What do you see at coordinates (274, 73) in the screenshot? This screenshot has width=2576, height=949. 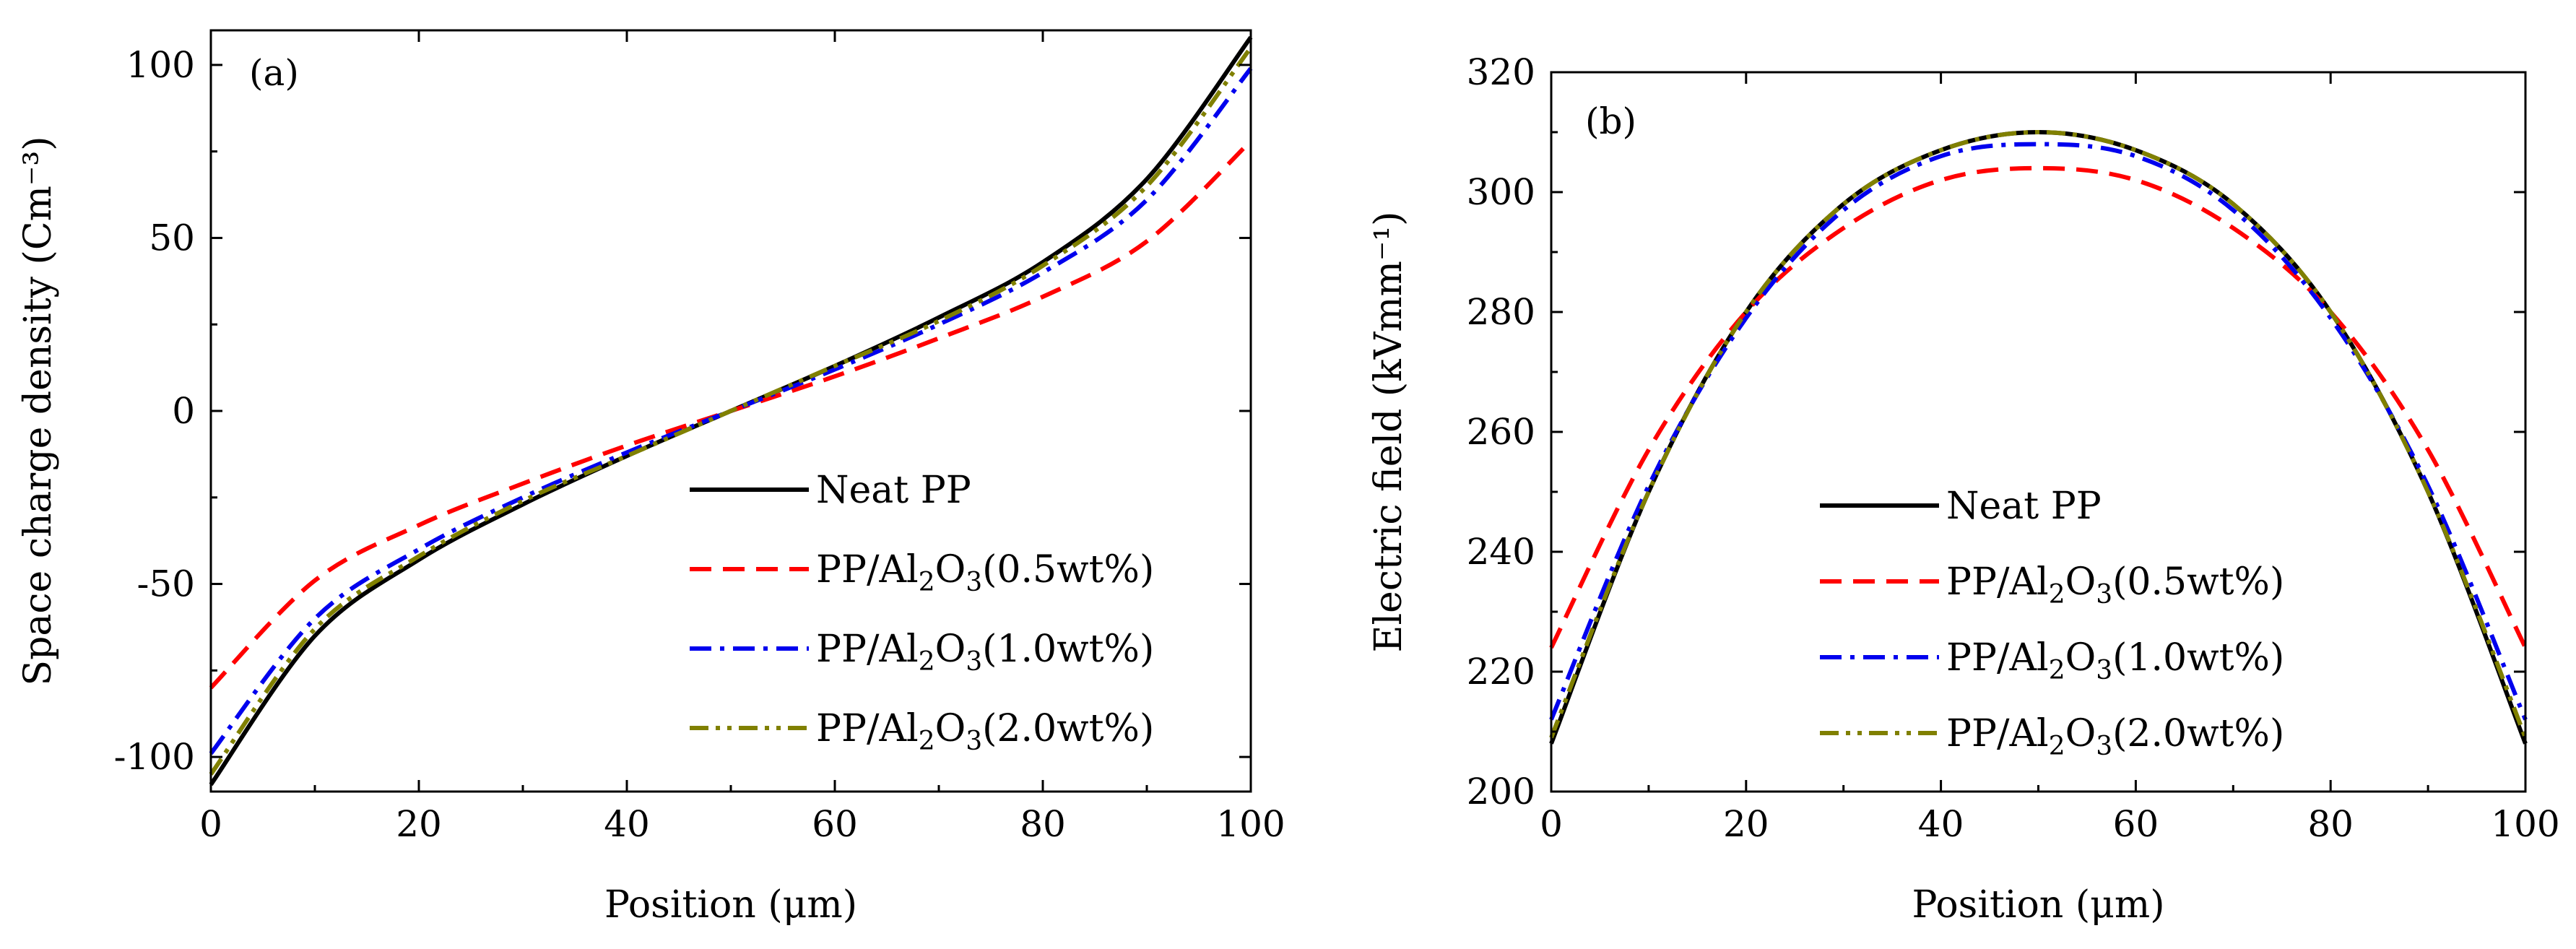 I see `panel-label: (a)` at bounding box center [274, 73].